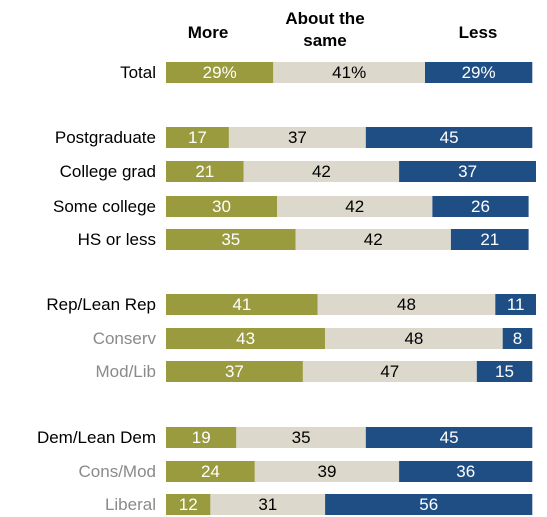 This screenshot has width=547, height=517. I want to click on column-header-same: About the same, so click(324, 29).